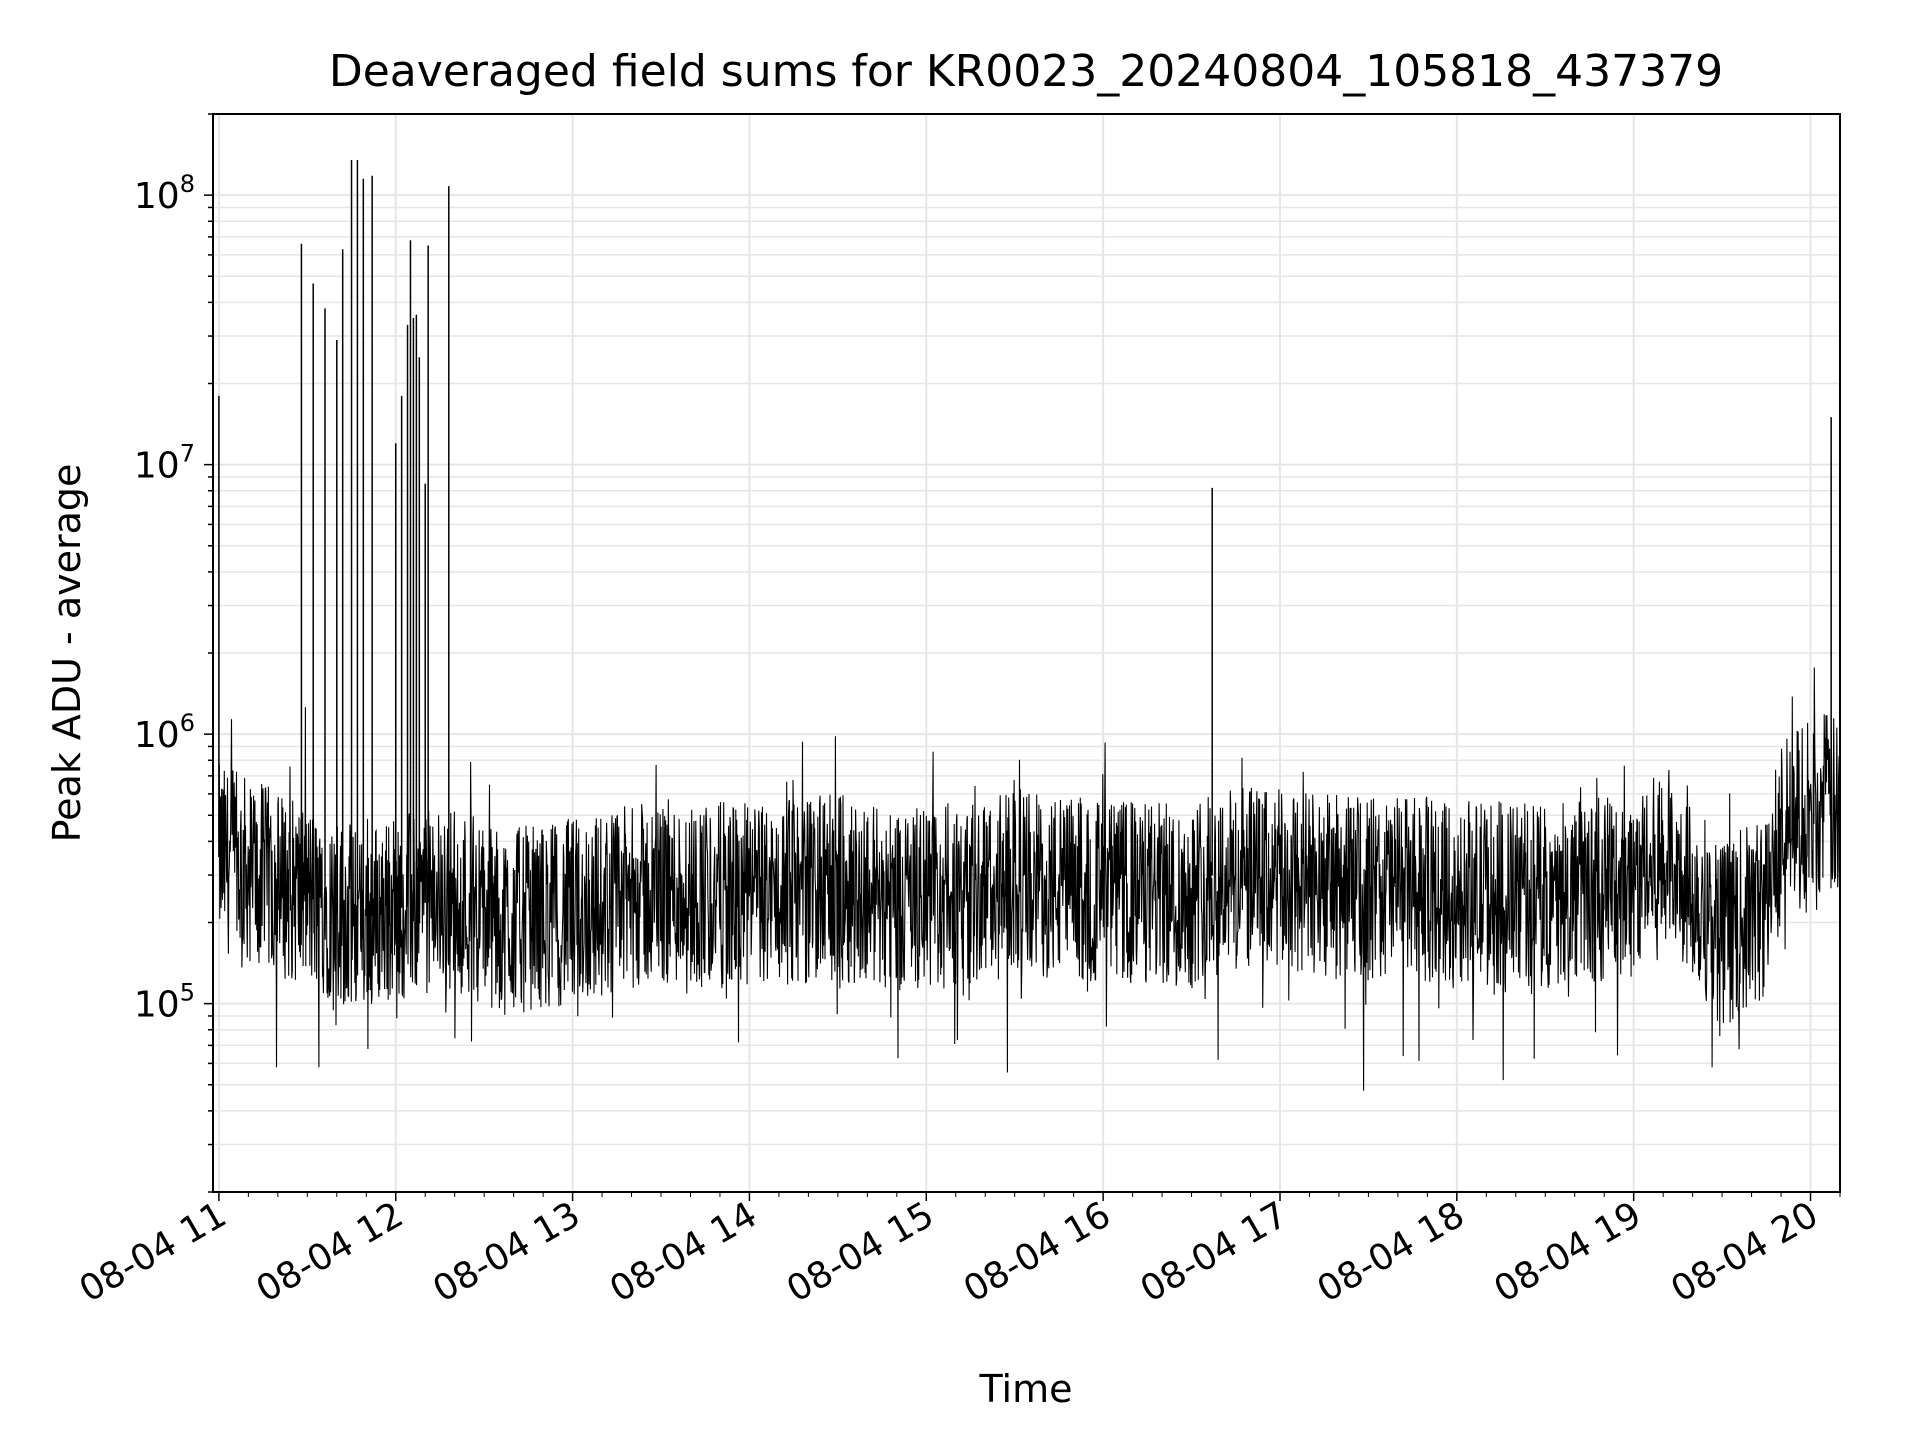 The width and height of the screenshot is (1920, 1440). I want to click on y-tick-label: 10⁷, so click(164, 463).